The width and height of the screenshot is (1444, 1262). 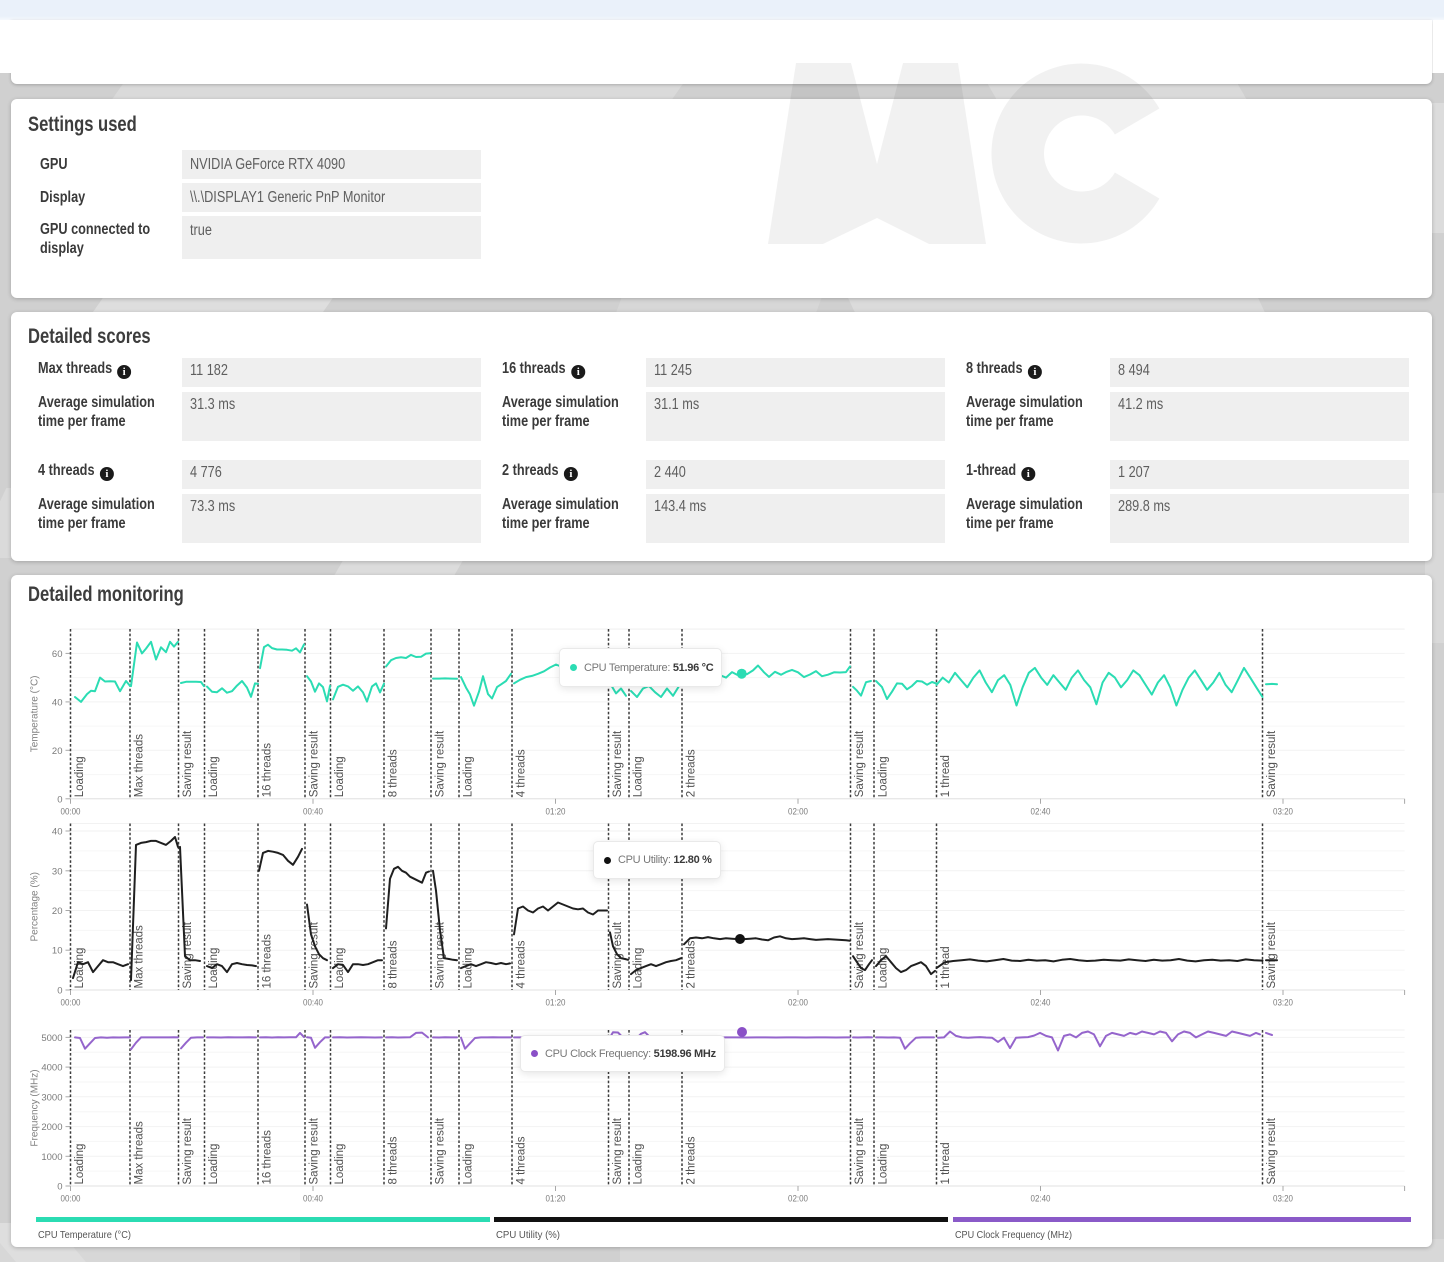 What do you see at coordinates (57, 871) in the screenshot?
I see `svg-text: 30` at bounding box center [57, 871].